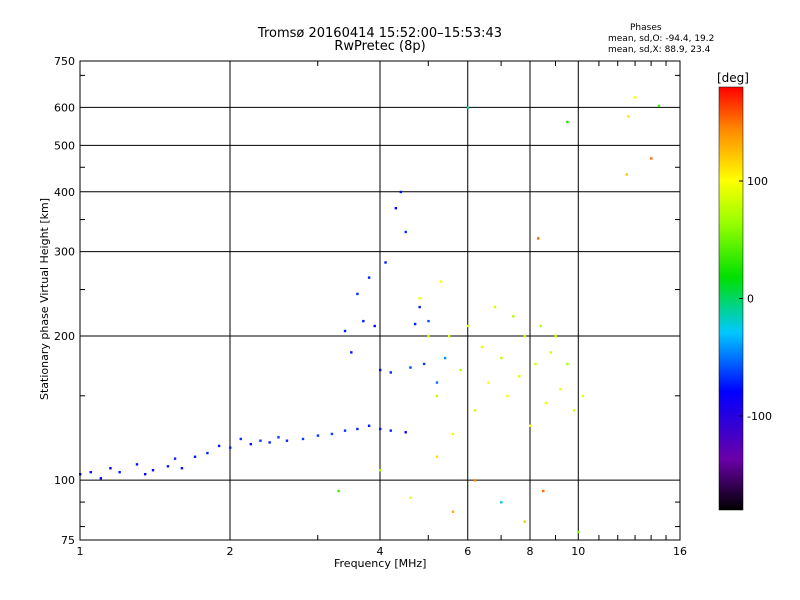  Describe the element at coordinates (64, 107) in the screenshot. I see `y-tick-label: 600` at that location.